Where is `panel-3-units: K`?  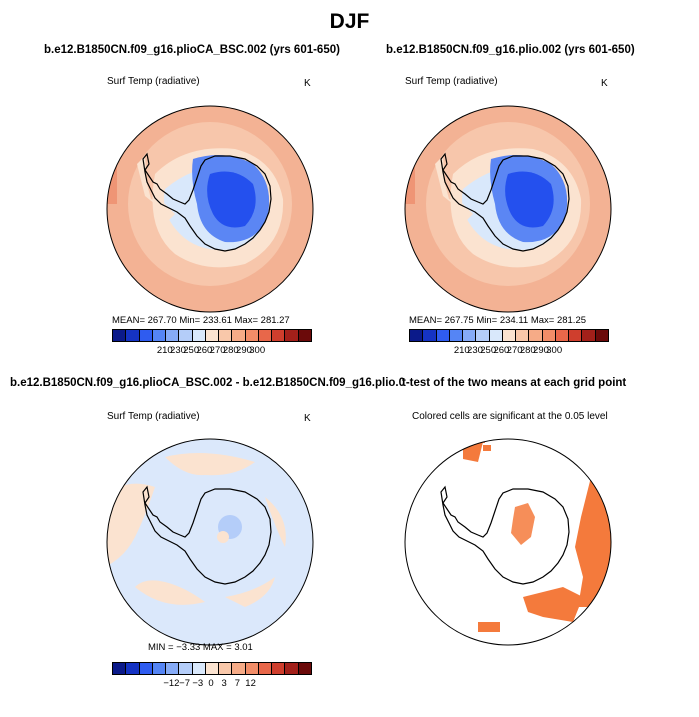 panel-3-units: K is located at coordinates (307, 418).